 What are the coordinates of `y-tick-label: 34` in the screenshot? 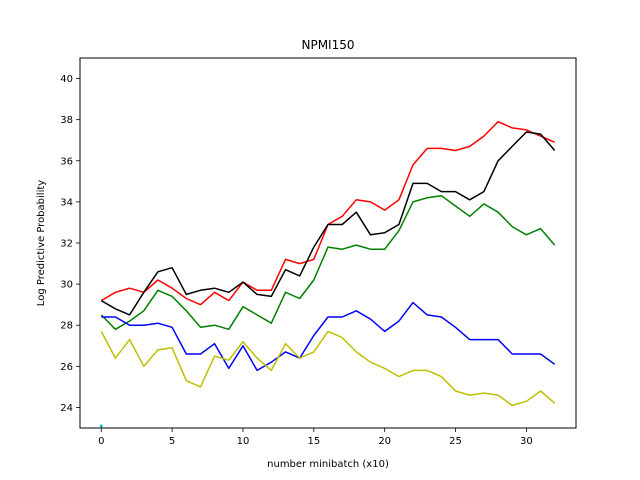 It's located at (66, 202).